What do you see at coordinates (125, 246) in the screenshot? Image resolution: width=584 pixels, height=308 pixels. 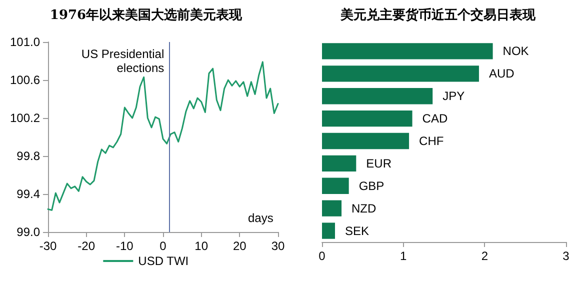 I see `x-tick-label: -10` at bounding box center [125, 246].